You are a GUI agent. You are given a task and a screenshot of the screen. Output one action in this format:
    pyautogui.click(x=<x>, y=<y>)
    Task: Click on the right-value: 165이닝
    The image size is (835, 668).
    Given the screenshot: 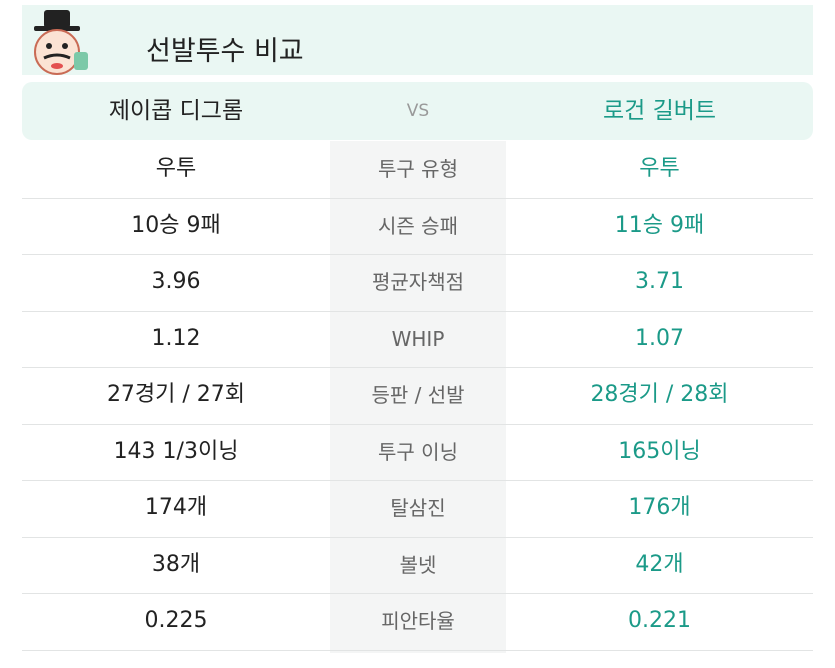 What is the action you would take?
    pyautogui.click(x=659, y=451)
    